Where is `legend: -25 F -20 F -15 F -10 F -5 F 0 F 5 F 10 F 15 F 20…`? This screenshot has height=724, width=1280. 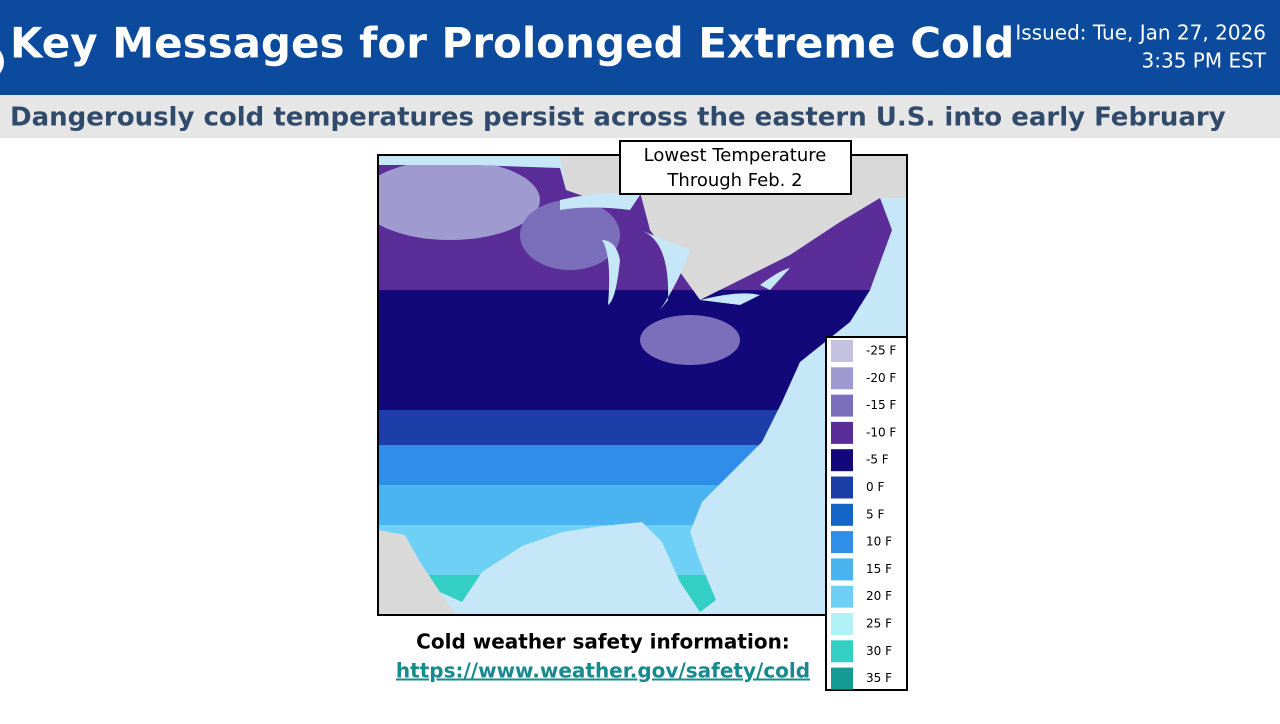 legend: -25 F -20 F -15 F -10 F -5 F 0 F 5 F 10 F 15 F 20… is located at coordinates (863, 515).